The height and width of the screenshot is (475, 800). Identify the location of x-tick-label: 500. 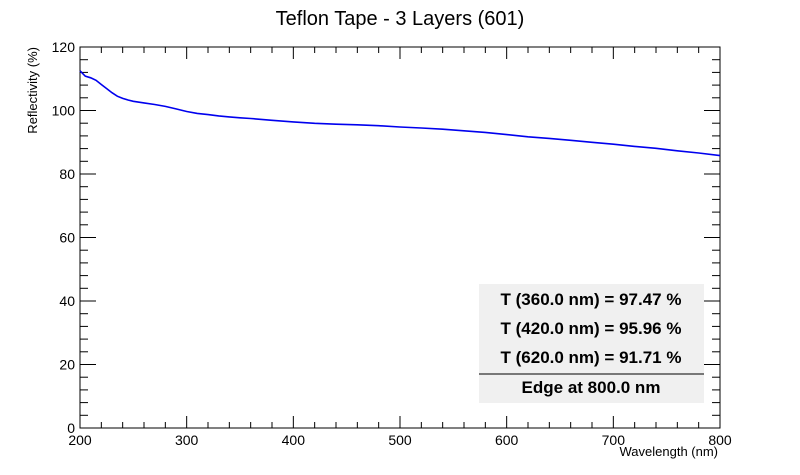
(400, 440).